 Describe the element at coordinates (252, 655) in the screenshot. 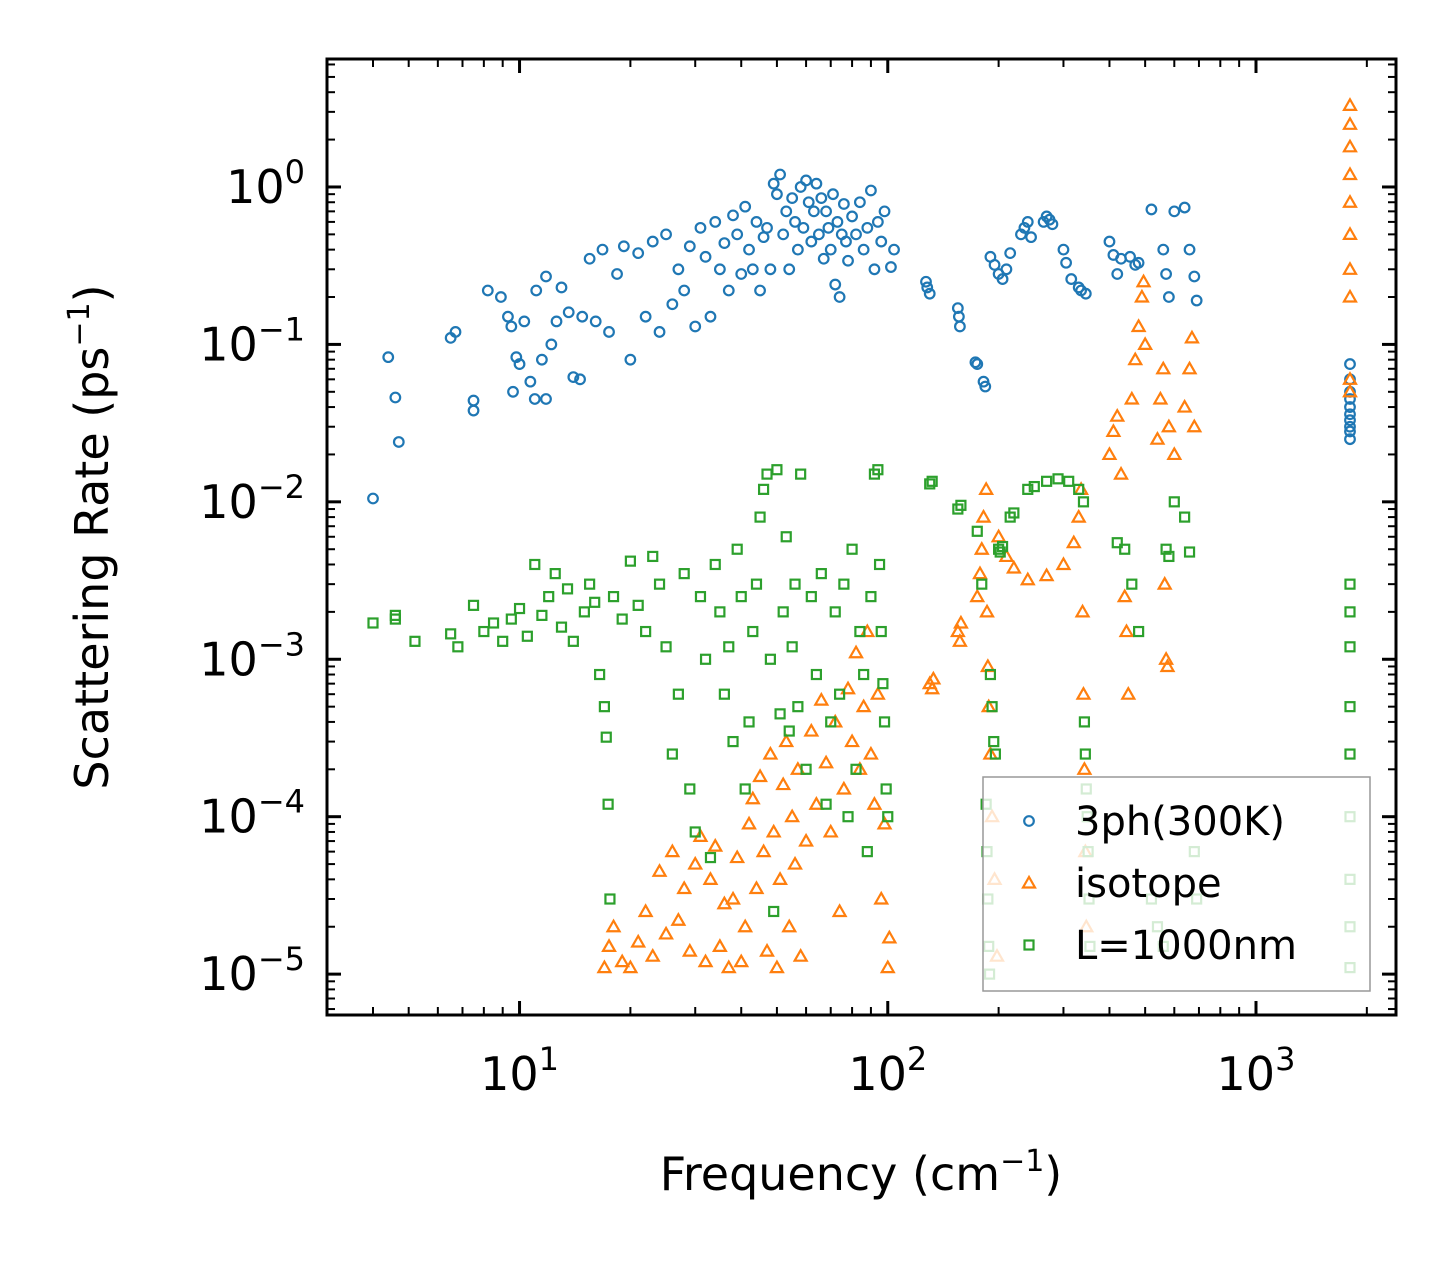

I see `y-tick-label: 10⁻³` at that location.